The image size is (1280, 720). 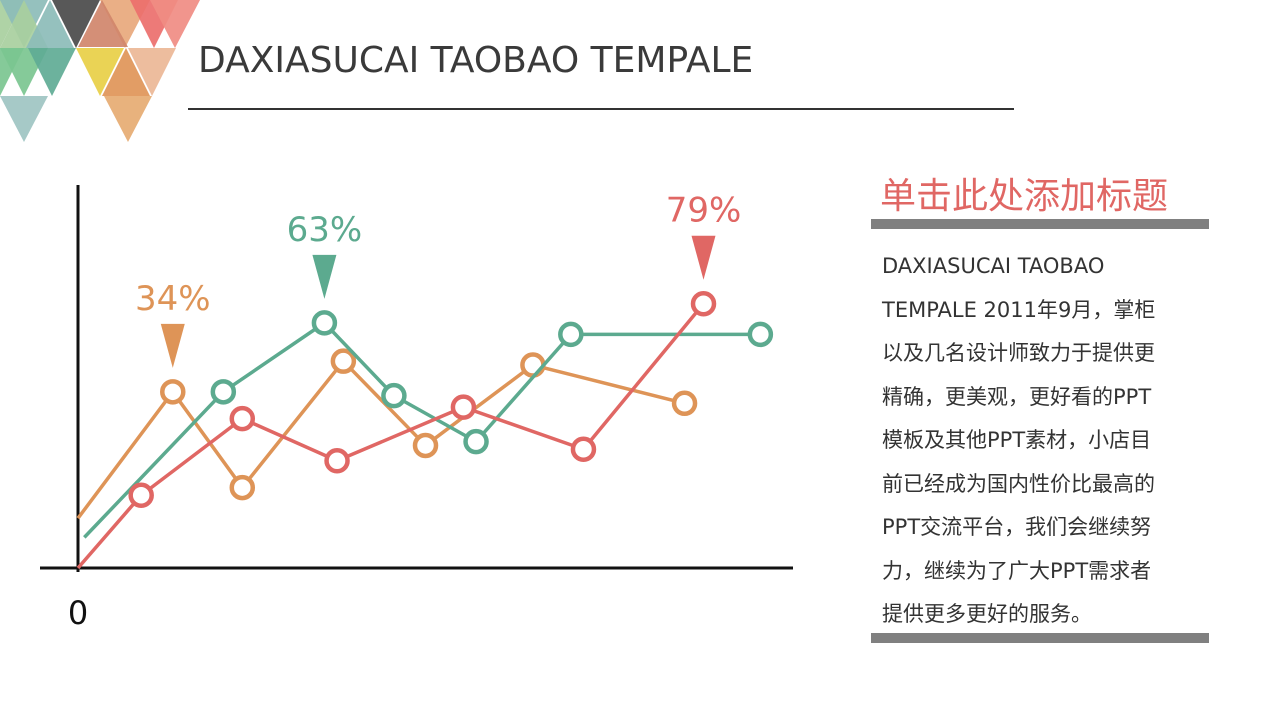 I want to click on panel-body-line: 精确，更美观，更好看的PPT, so click(x=1017, y=396).